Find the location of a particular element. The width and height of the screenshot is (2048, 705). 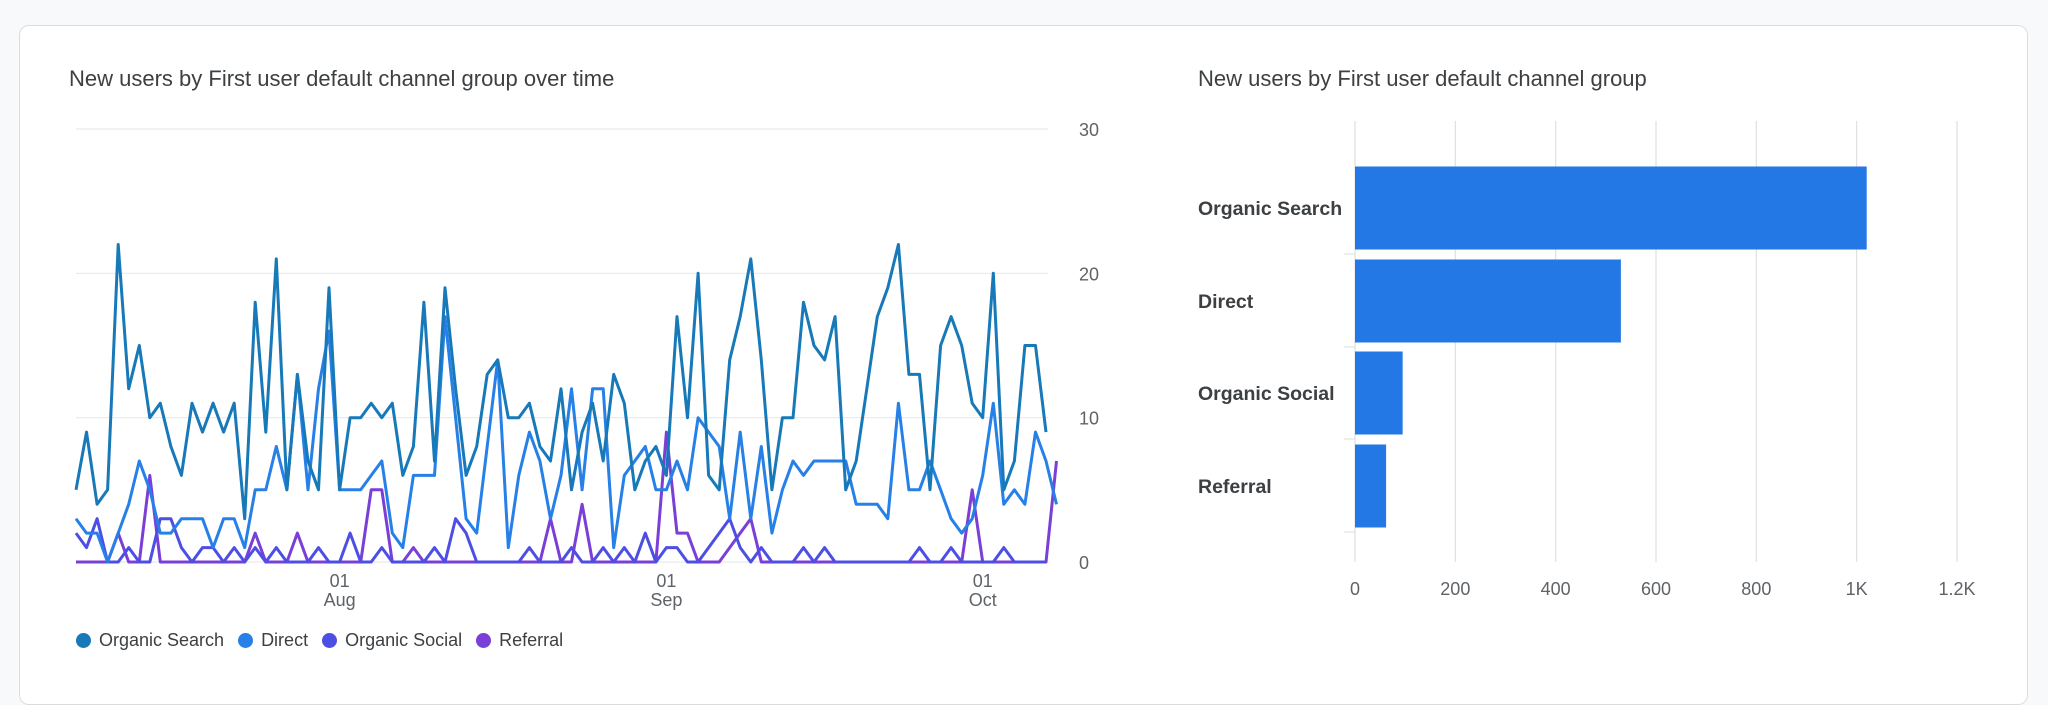

y-tick-label: 0 is located at coordinates (1084, 563).